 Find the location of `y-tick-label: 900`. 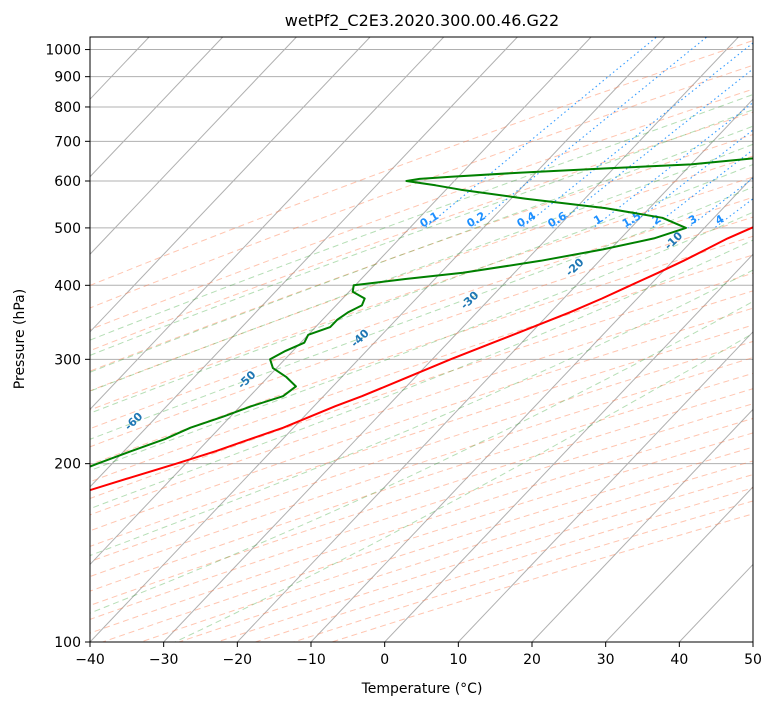

y-tick-label: 900 is located at coordinates (67, 78).